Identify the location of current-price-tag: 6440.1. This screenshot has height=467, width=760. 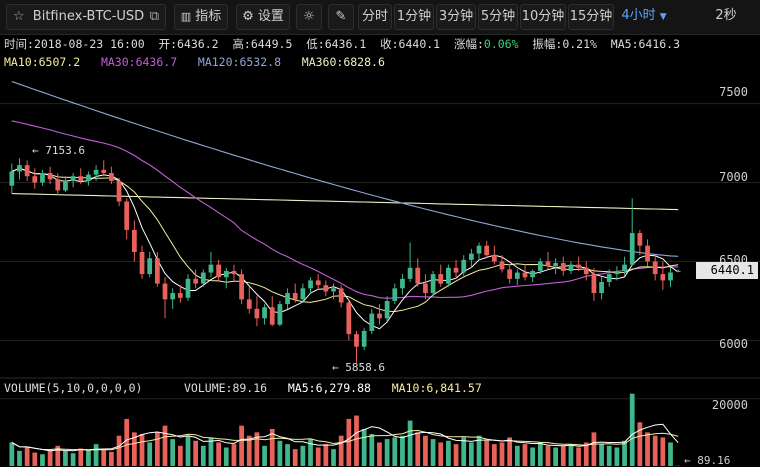
(727, 270).